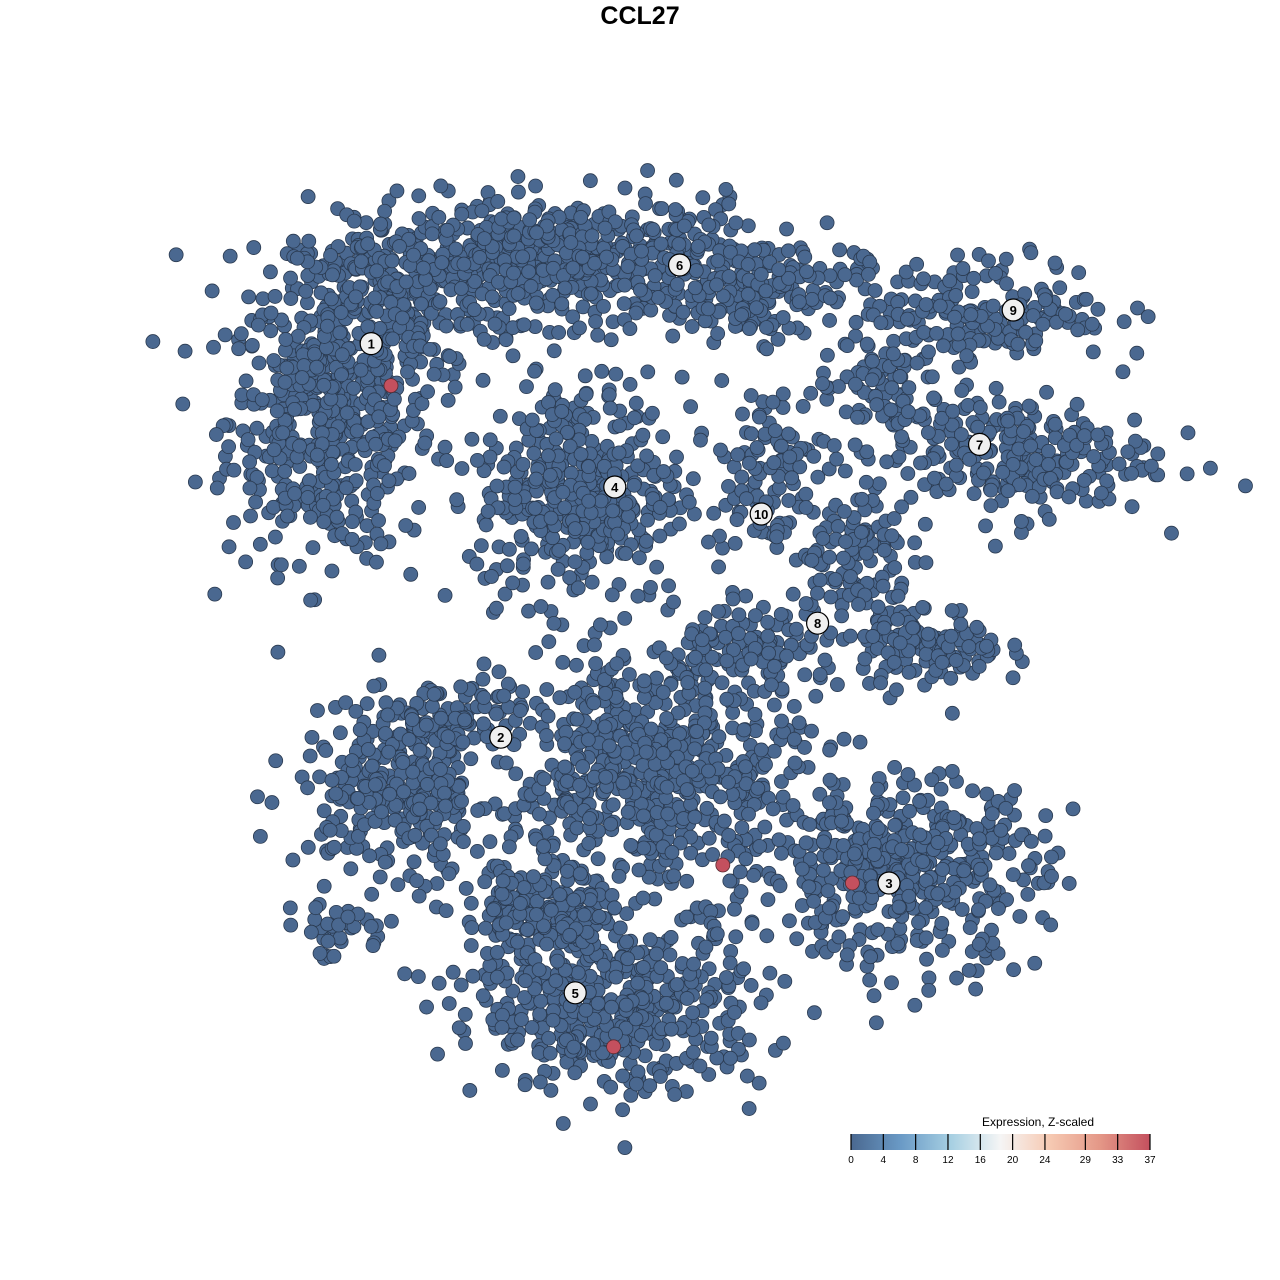  What do you see at coordinates (817, 623) in the screenshot?
I see `cluster-label: 8` at bounding box center [817, 623].